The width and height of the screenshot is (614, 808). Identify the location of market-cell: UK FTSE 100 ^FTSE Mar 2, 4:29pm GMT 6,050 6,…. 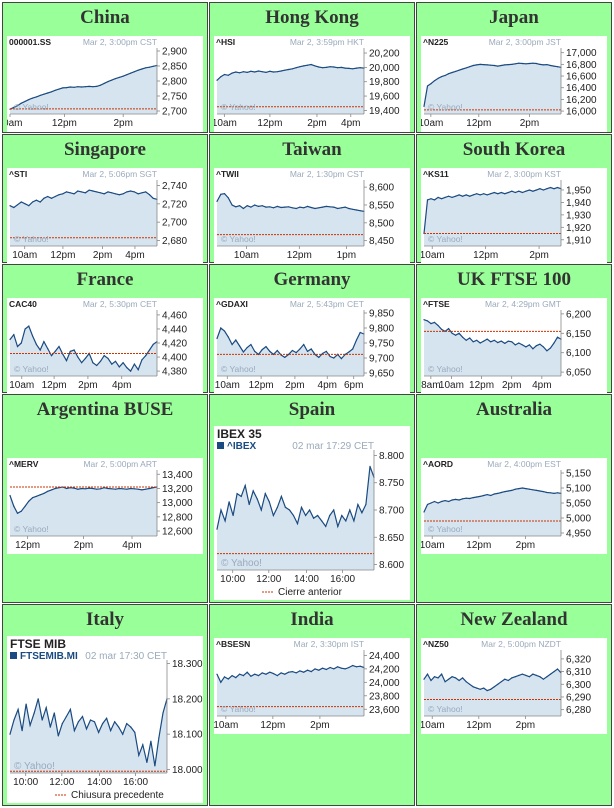
(514, 329).